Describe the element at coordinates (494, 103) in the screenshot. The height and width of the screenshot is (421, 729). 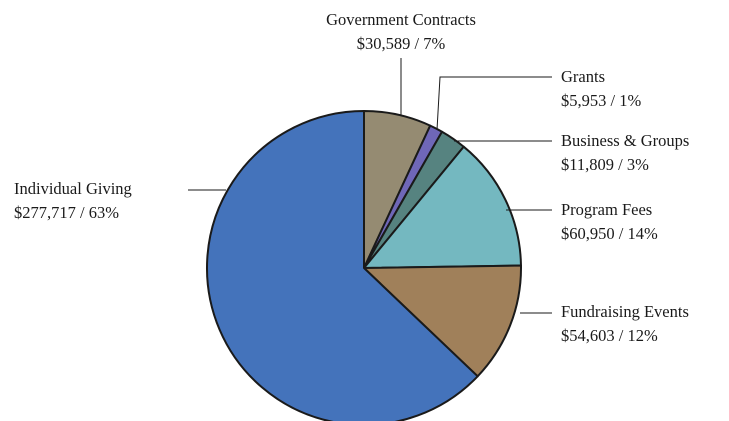
I see `leader-line-grants` at that location.